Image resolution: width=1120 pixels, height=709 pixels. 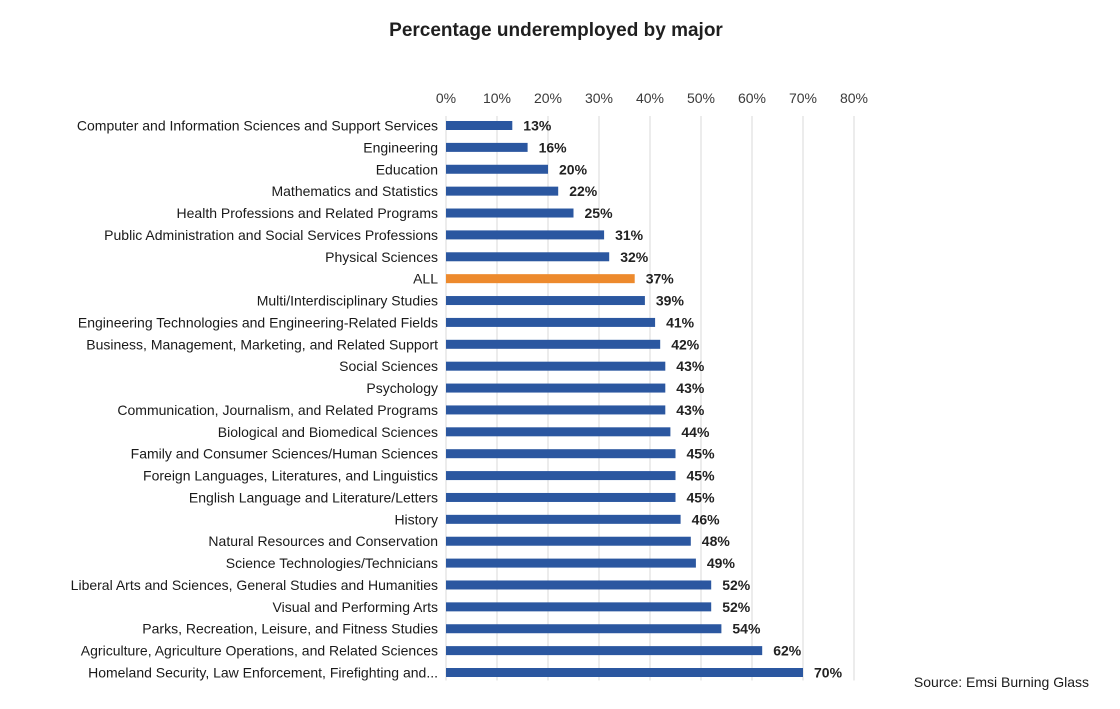 What do you see at coordinates (354, 191) in the screenshot?
I see `category-label: Mathematics and Statistics` at bounding box center [354, 191].